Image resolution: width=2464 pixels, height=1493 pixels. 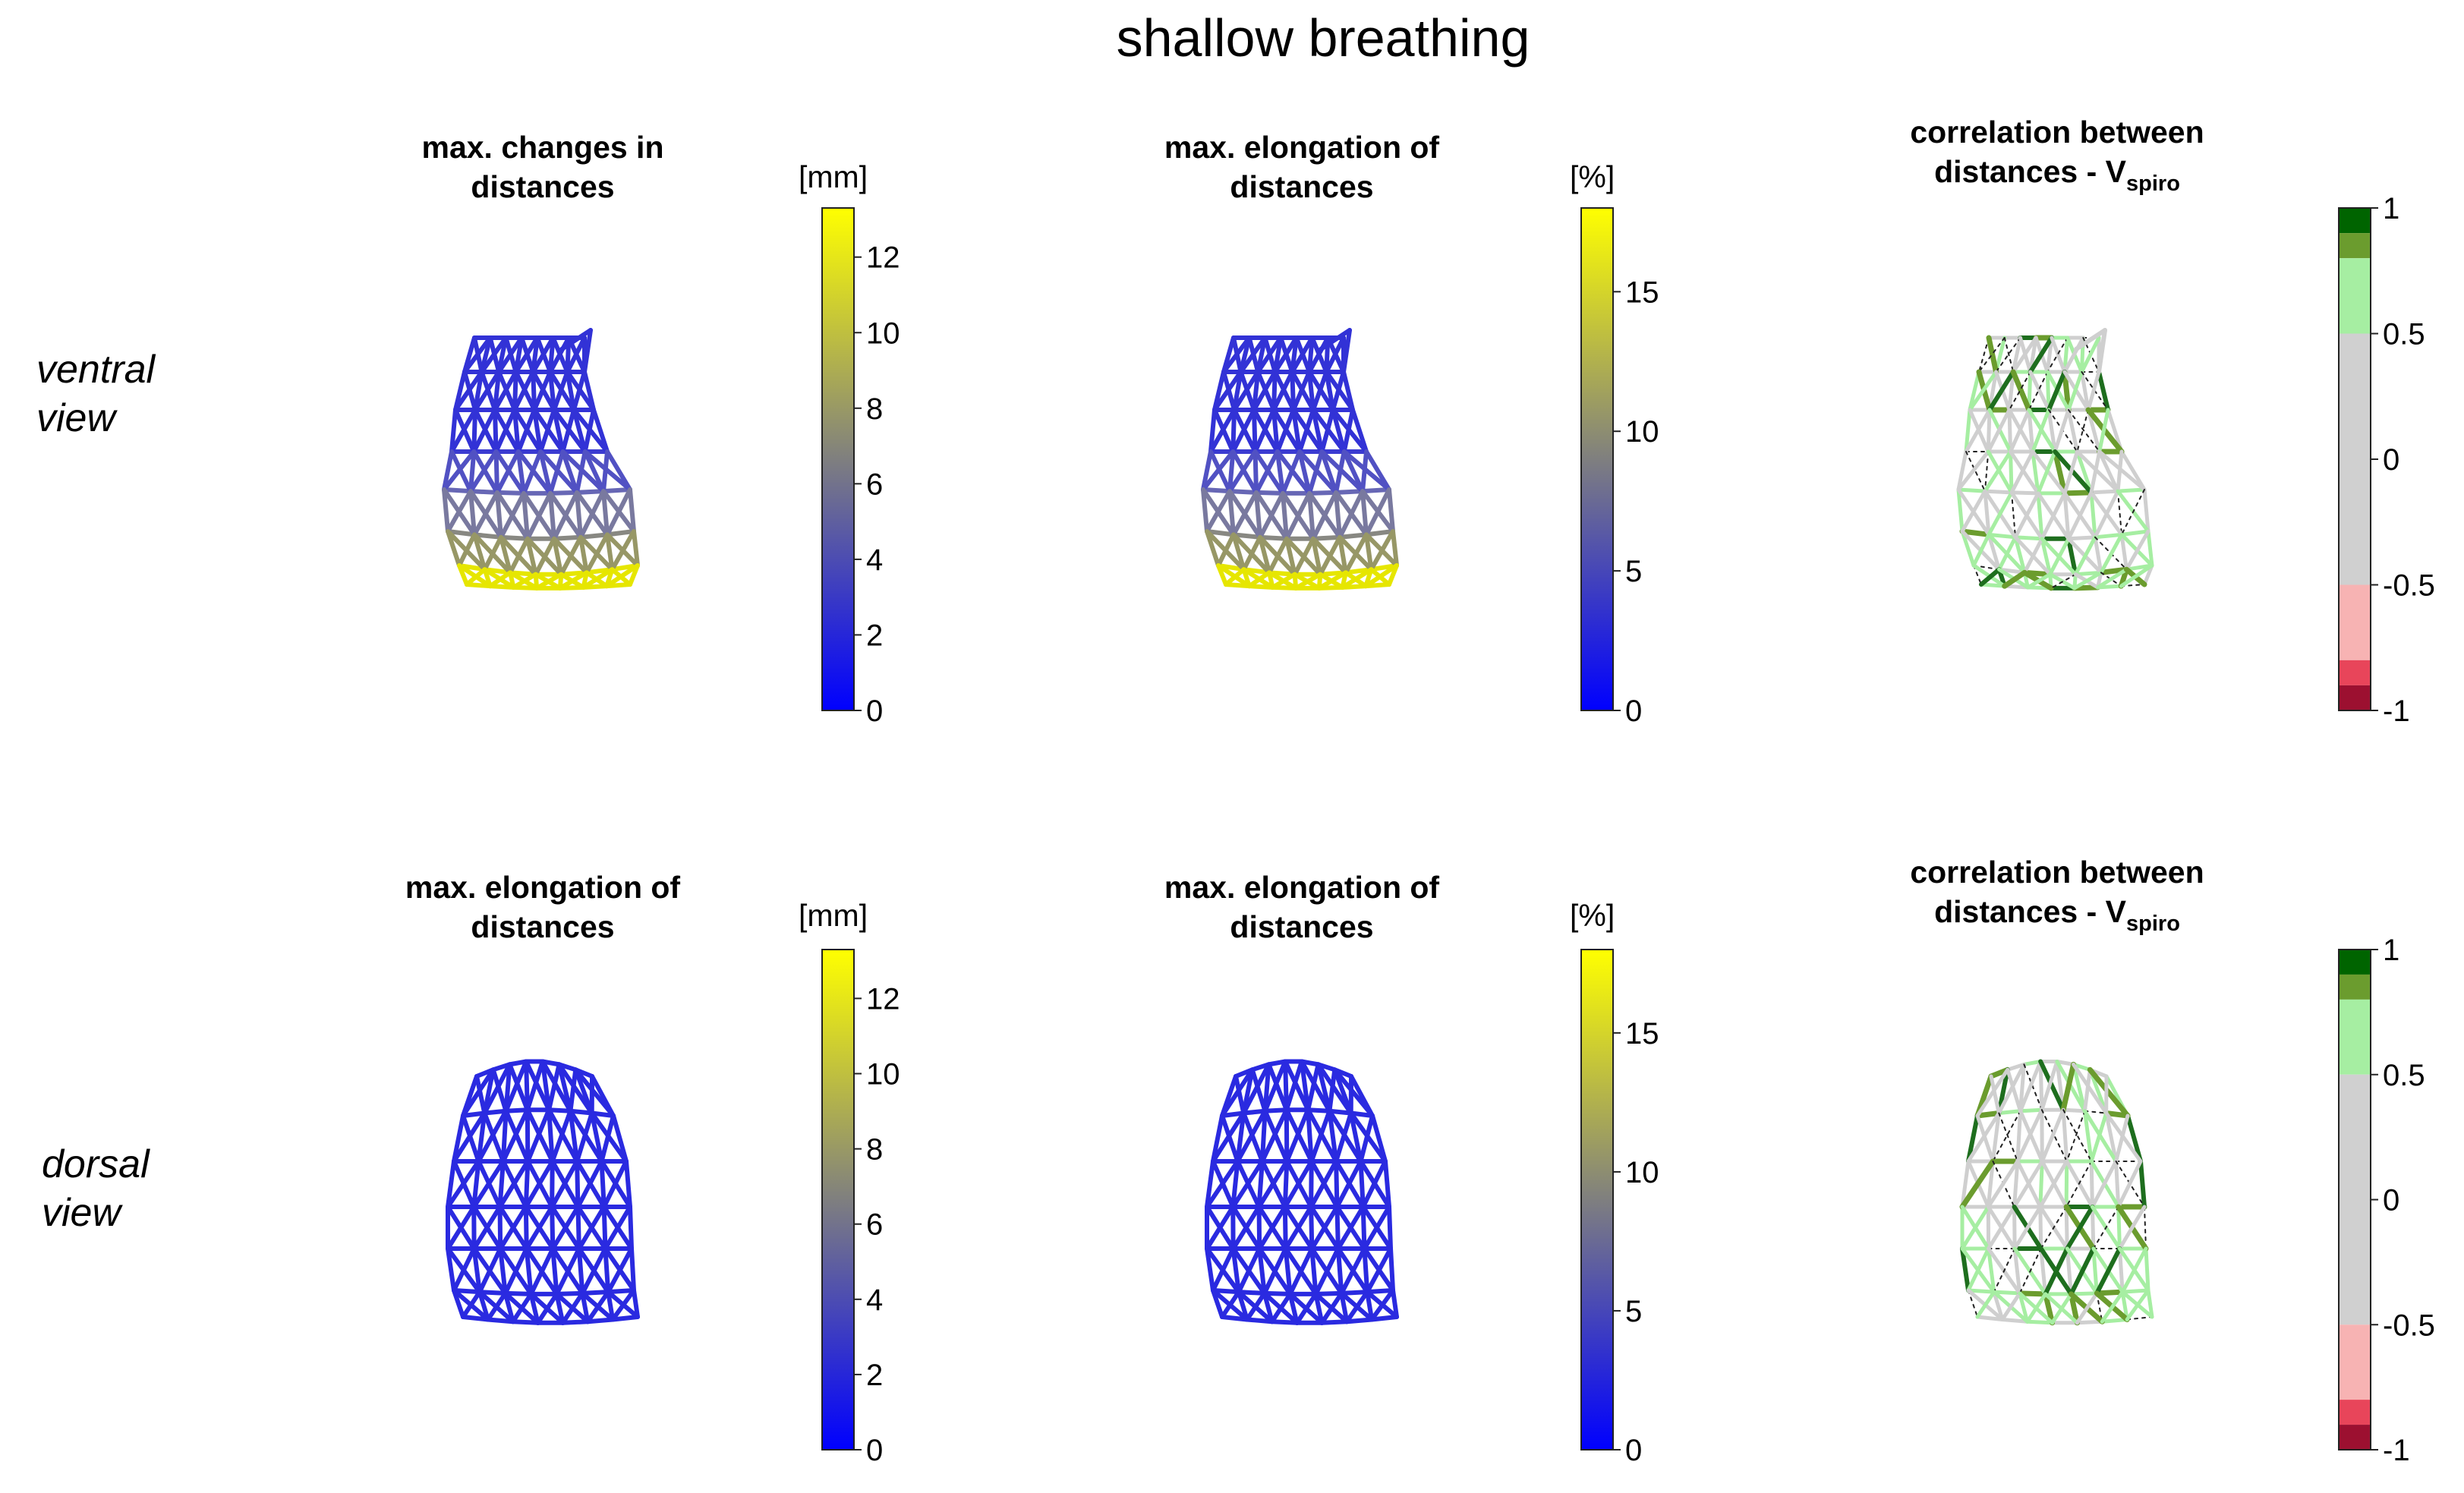 I want to click on colorbar-tick-label: -0.5, so click(x=2409, y=1325).